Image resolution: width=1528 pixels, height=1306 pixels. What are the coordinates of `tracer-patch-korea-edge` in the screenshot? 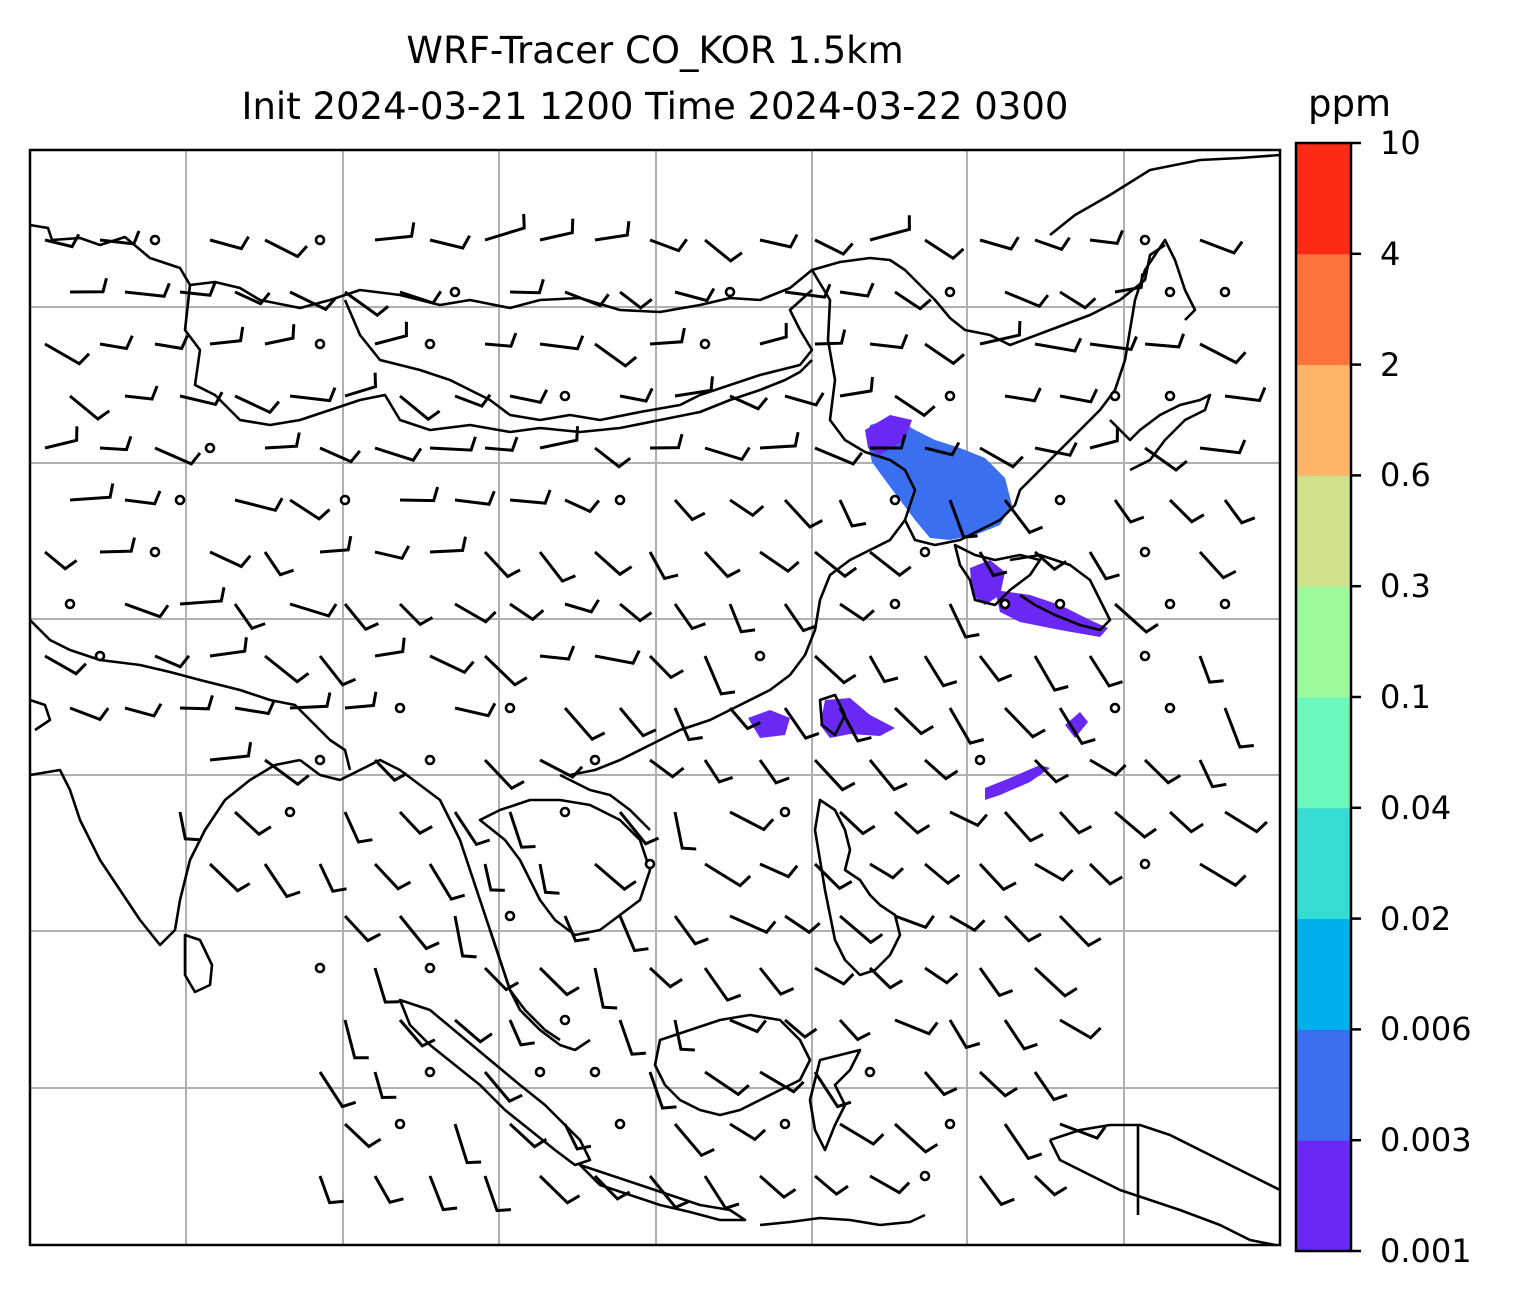 It's located at (888, 435).